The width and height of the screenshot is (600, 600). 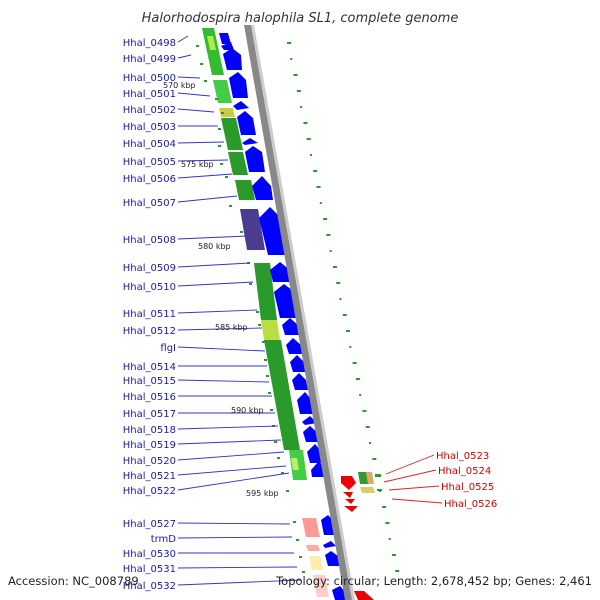 I want to click on gene-label-hhal_0515: Hhal_0515, so click(x=149, y=381).